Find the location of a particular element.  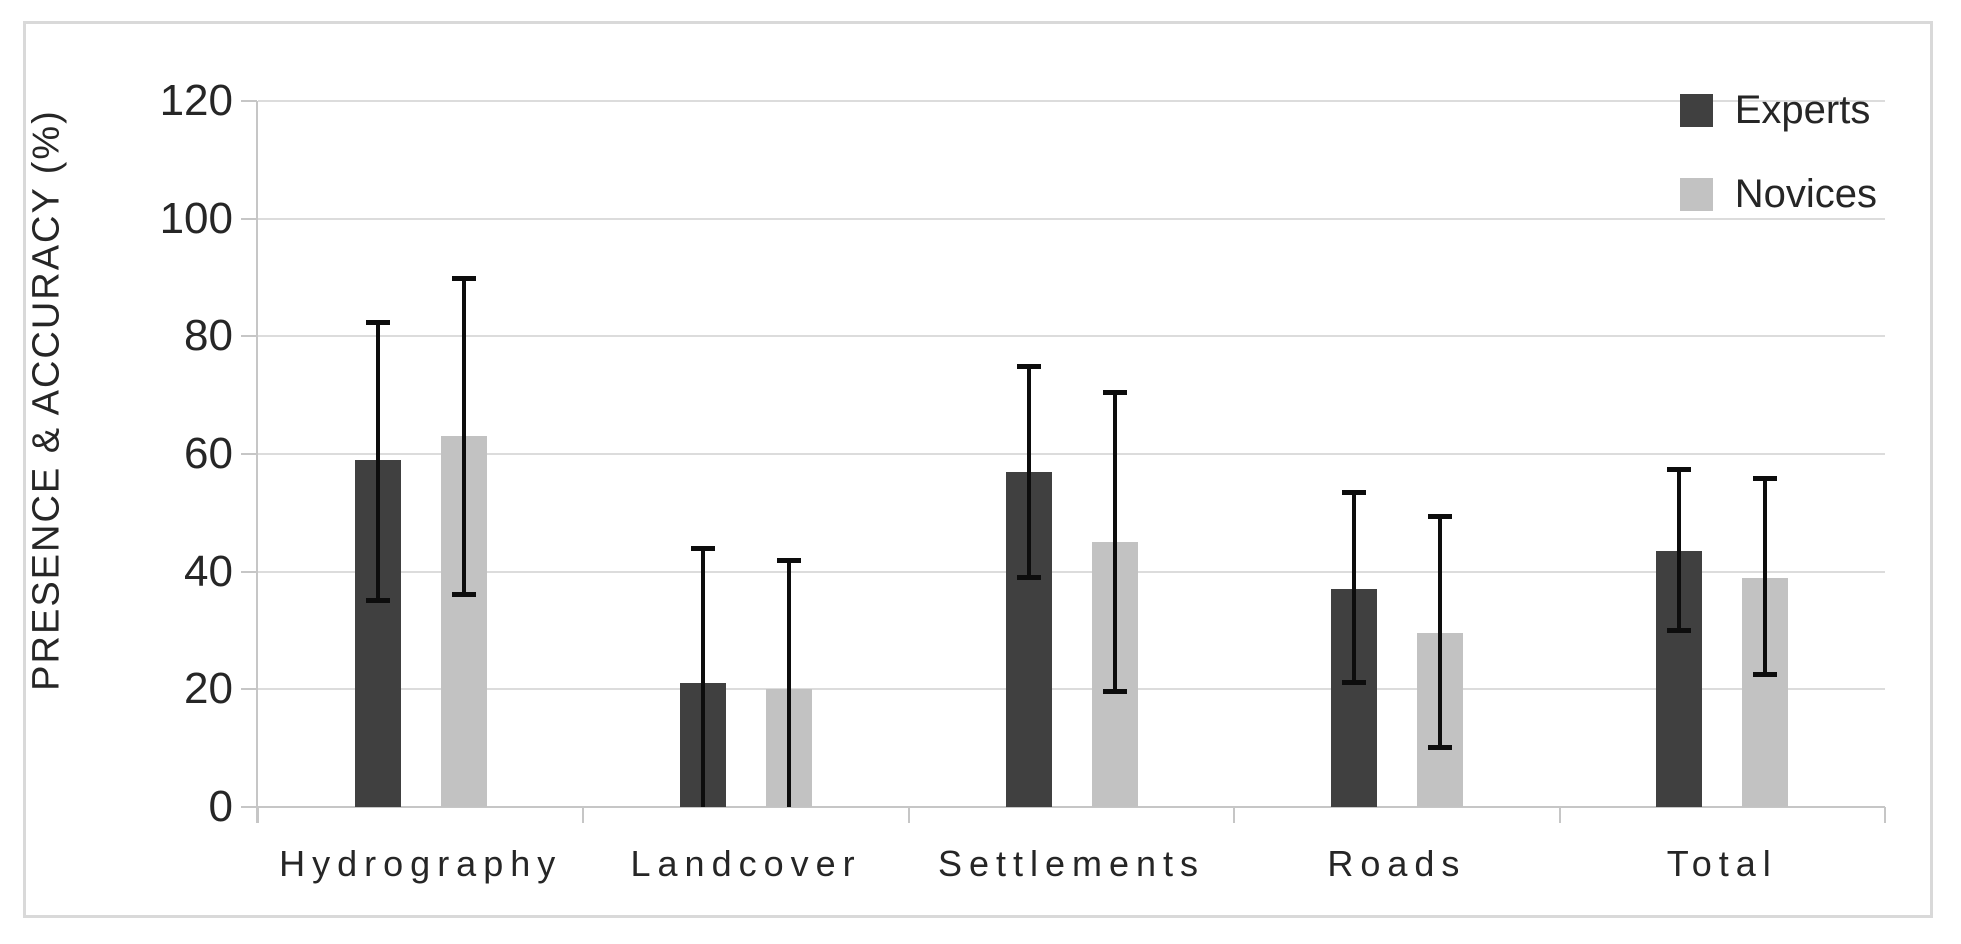

y-tick-label-100: 100 is located at coordinates (196, 218).